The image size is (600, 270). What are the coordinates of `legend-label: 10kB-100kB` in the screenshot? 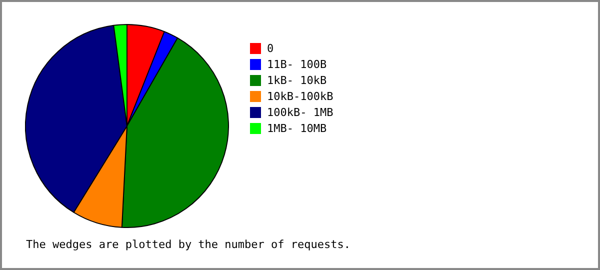 It's located at (300, 96).